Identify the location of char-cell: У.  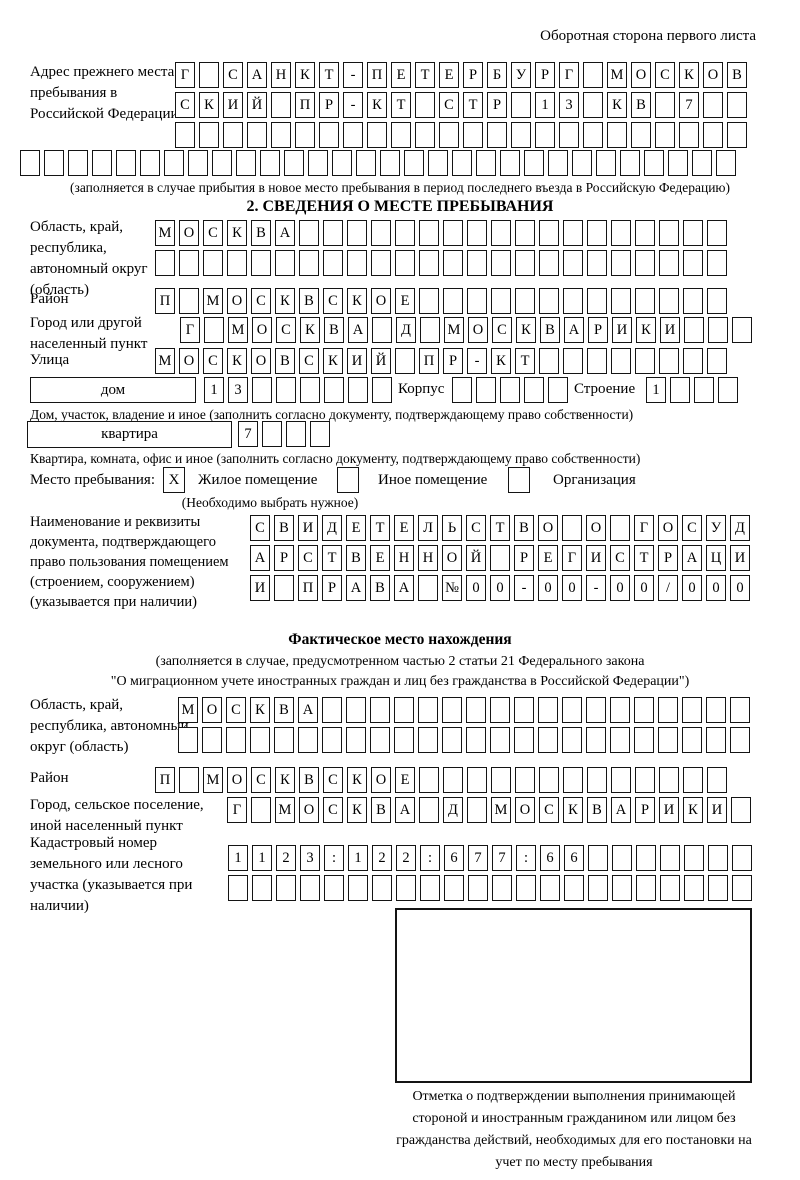
(521, 75).